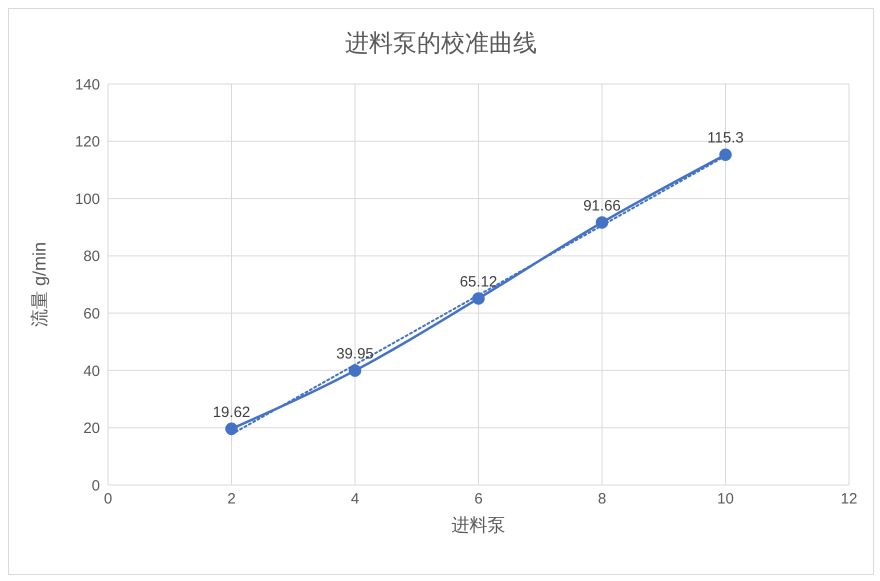  What do you see at coordinates (87, 142) in the screenshot?
I see `y-tick-label: 120` at bounding box center [87, 142].